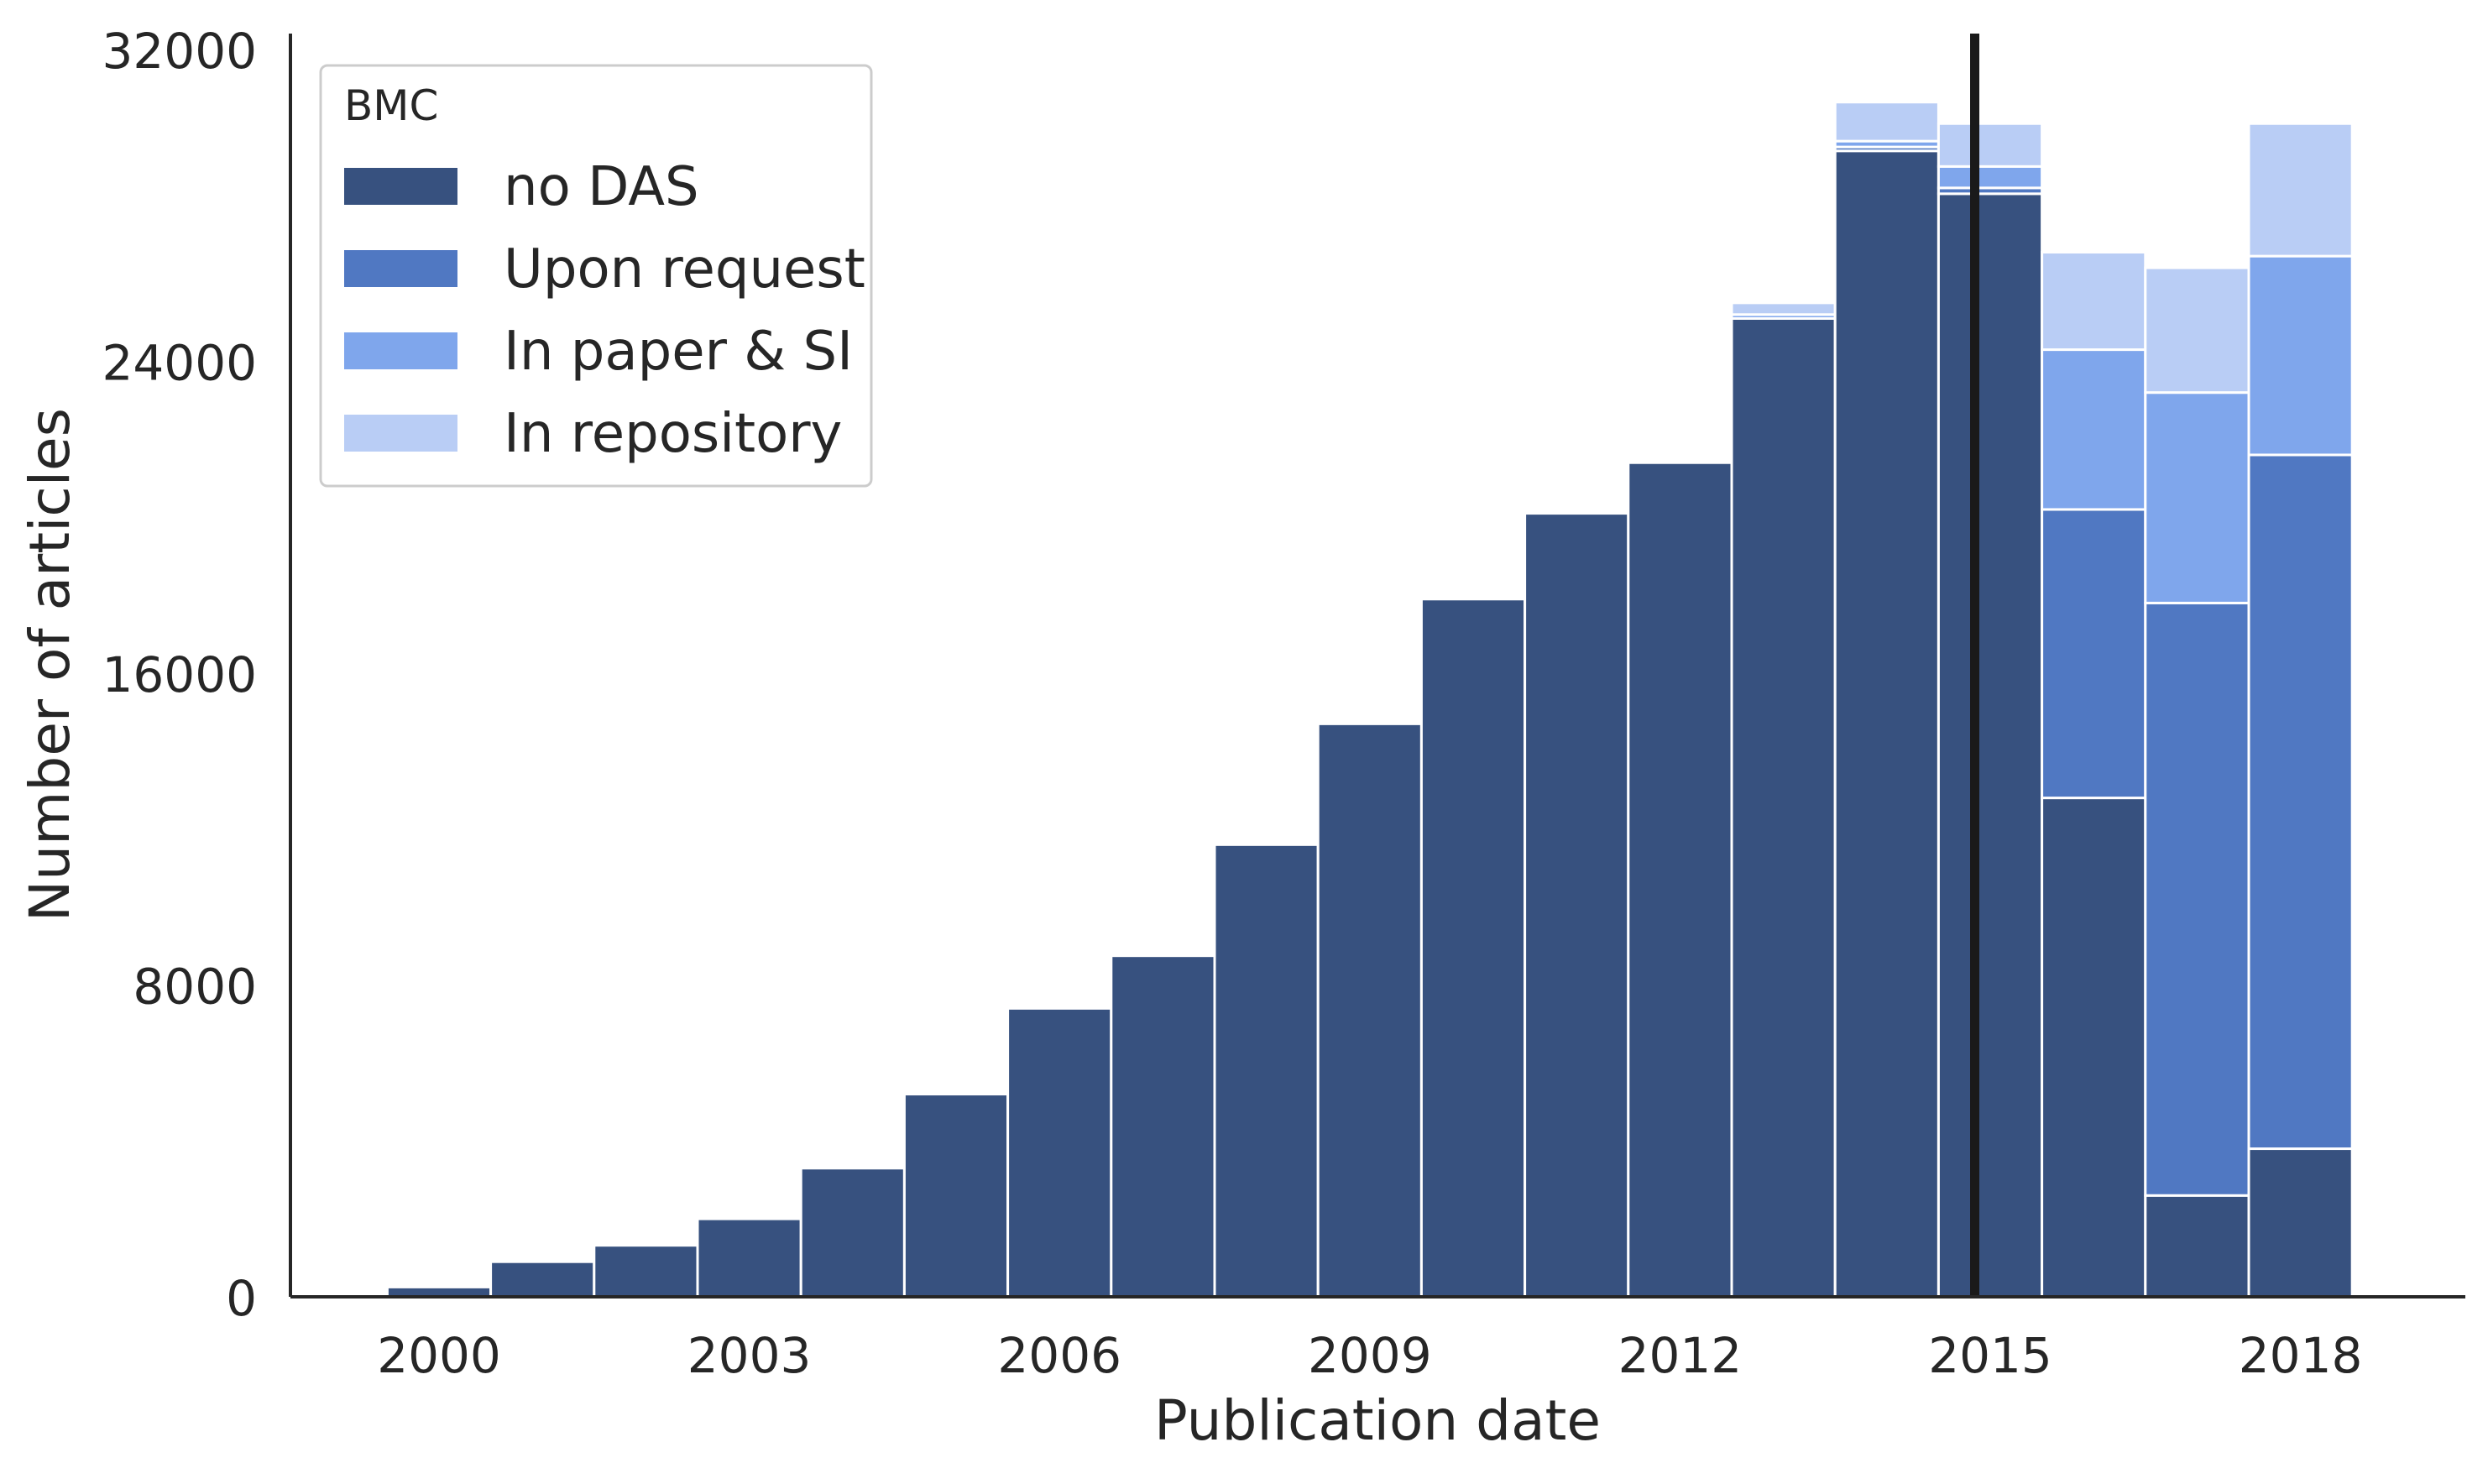 The width and height of the screenshot is (2488, 1484). I want to click on y-tick-label: 16000, so click(179, 674).